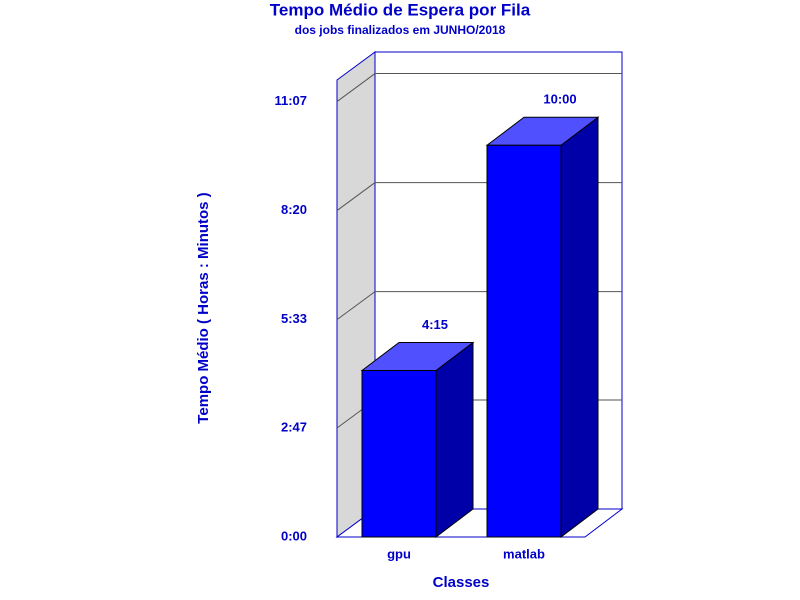 This screenshot has height=600, width=800. Describe the element at coordinates (290, 100) in the screenshot. I see `y-tick-label: 11:07` at that location.